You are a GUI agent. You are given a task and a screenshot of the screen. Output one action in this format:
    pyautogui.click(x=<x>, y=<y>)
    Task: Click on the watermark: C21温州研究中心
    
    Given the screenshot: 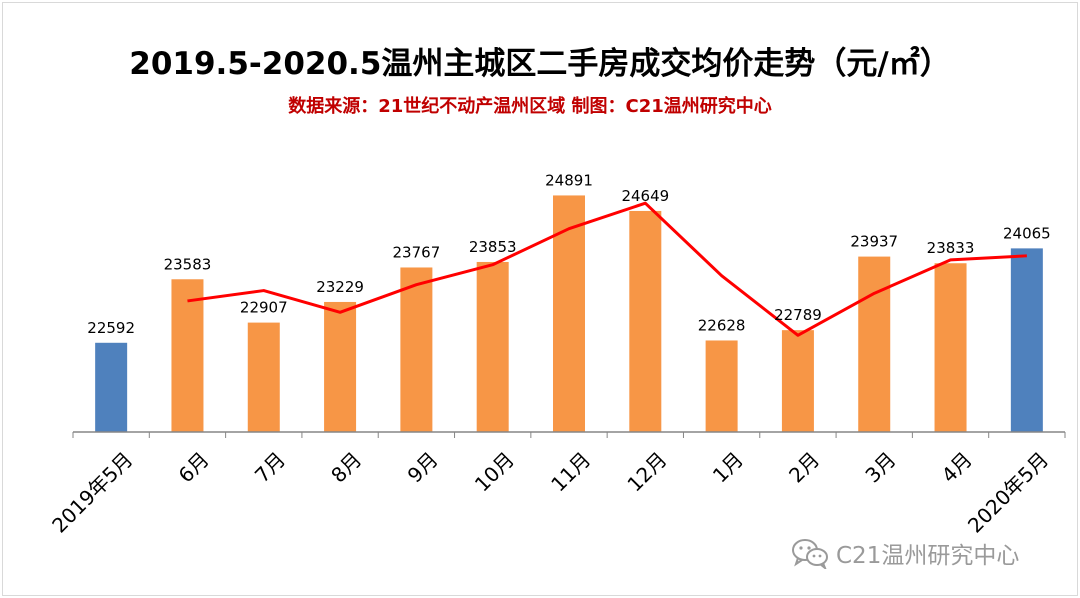 What is the action you would take?
    pyautogui.click(x=904, y=553)
    